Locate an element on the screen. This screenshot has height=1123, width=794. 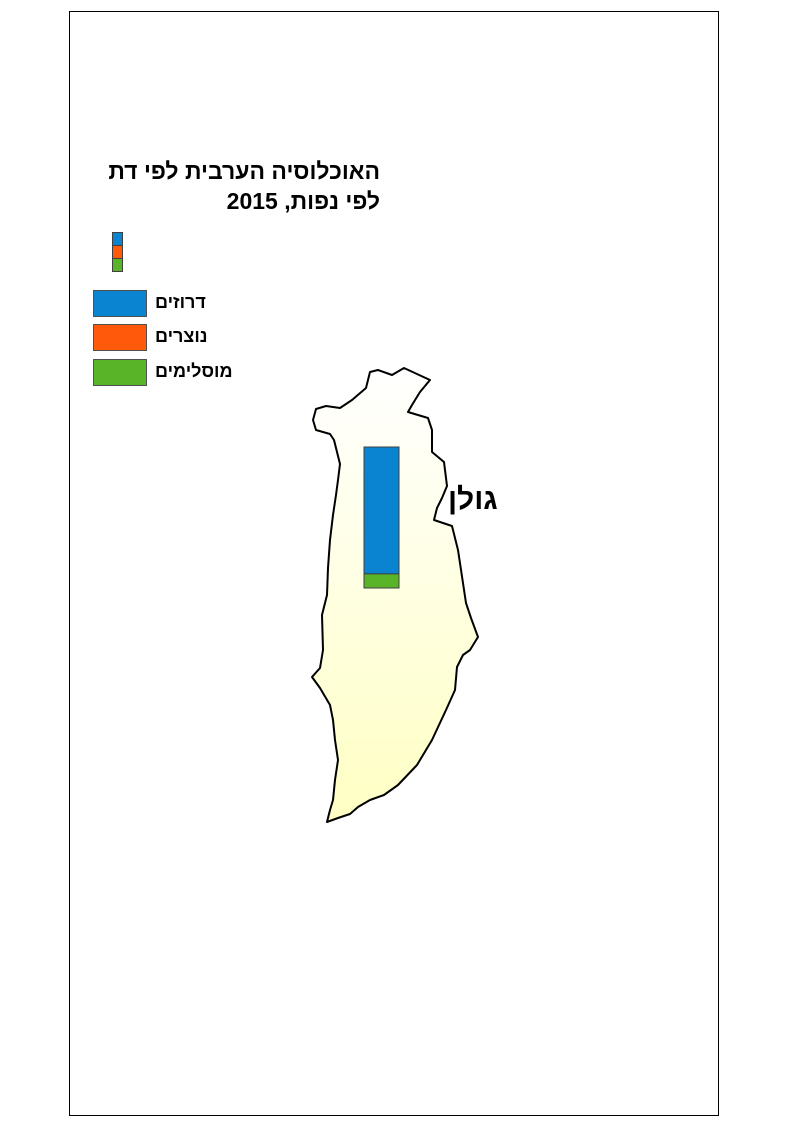
golan-stacked-bar is located at coordinates (381, 517).